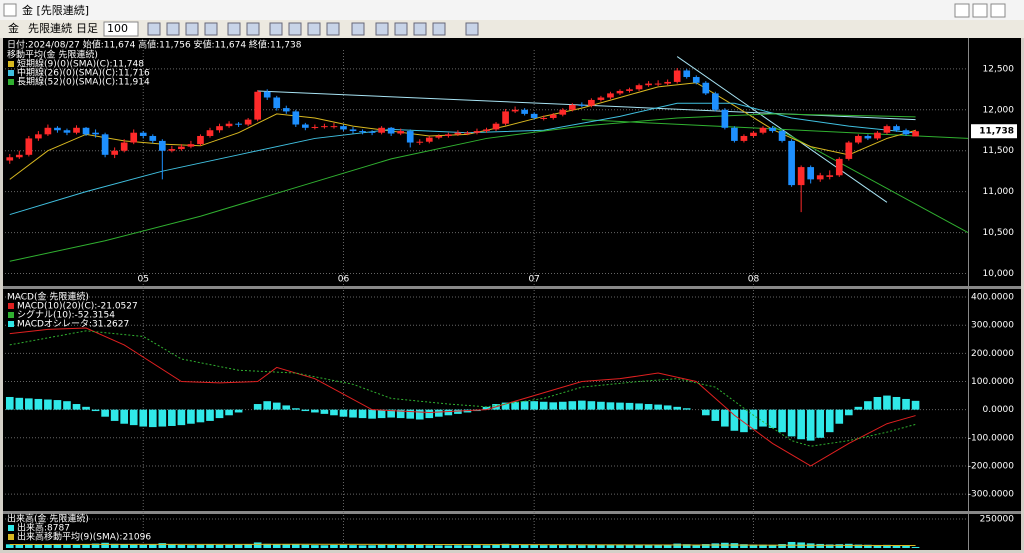 The image size is (1024, 553). Describe the element at coordinates (998, 10) in the screenshot. I see `close` at that location.